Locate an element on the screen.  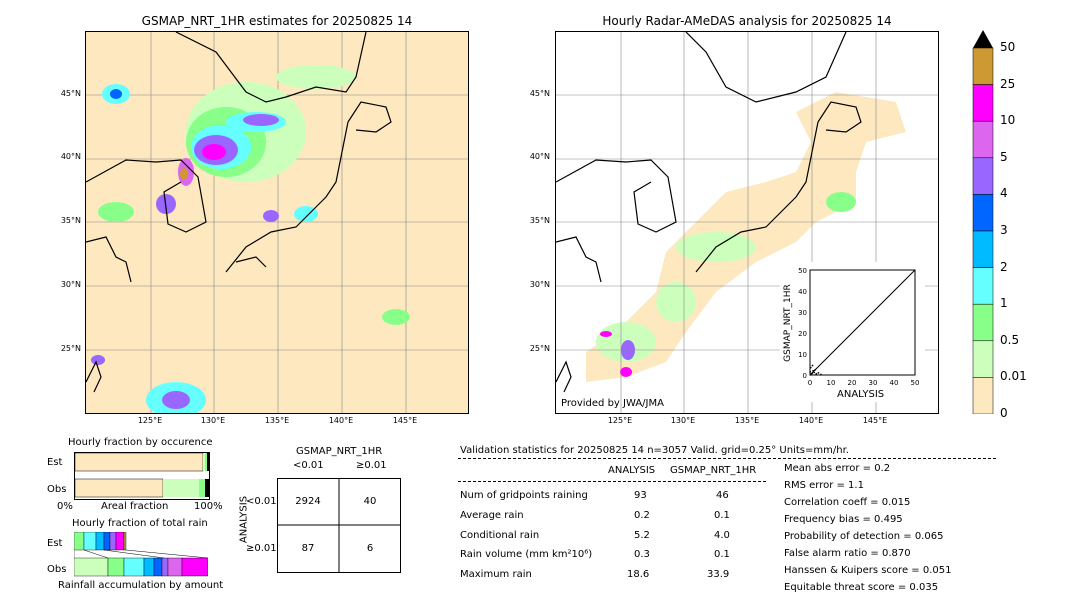
contingency-row-ge: ≥0.01 is located at coordinates (261, 548).